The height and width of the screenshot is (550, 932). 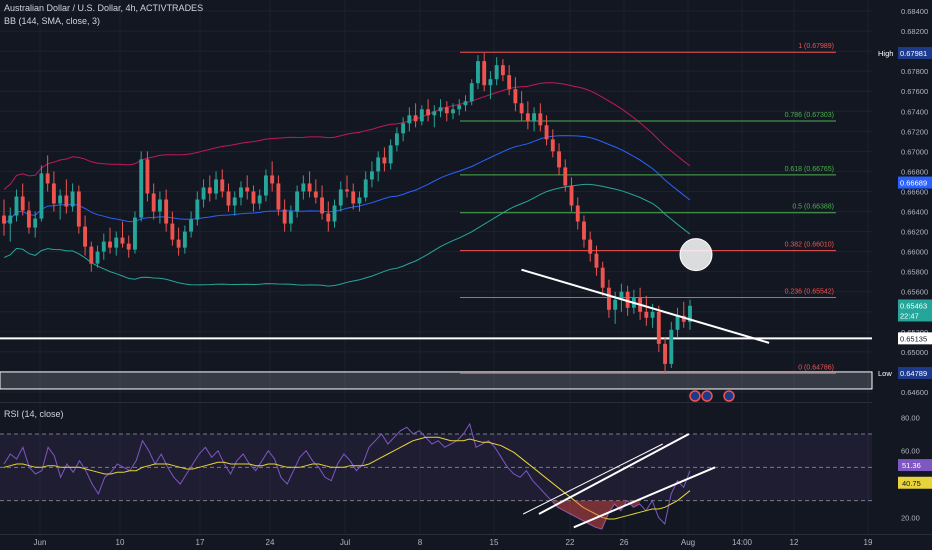 I want to click on time-tick-label: 10, so click(x=120, y=542).